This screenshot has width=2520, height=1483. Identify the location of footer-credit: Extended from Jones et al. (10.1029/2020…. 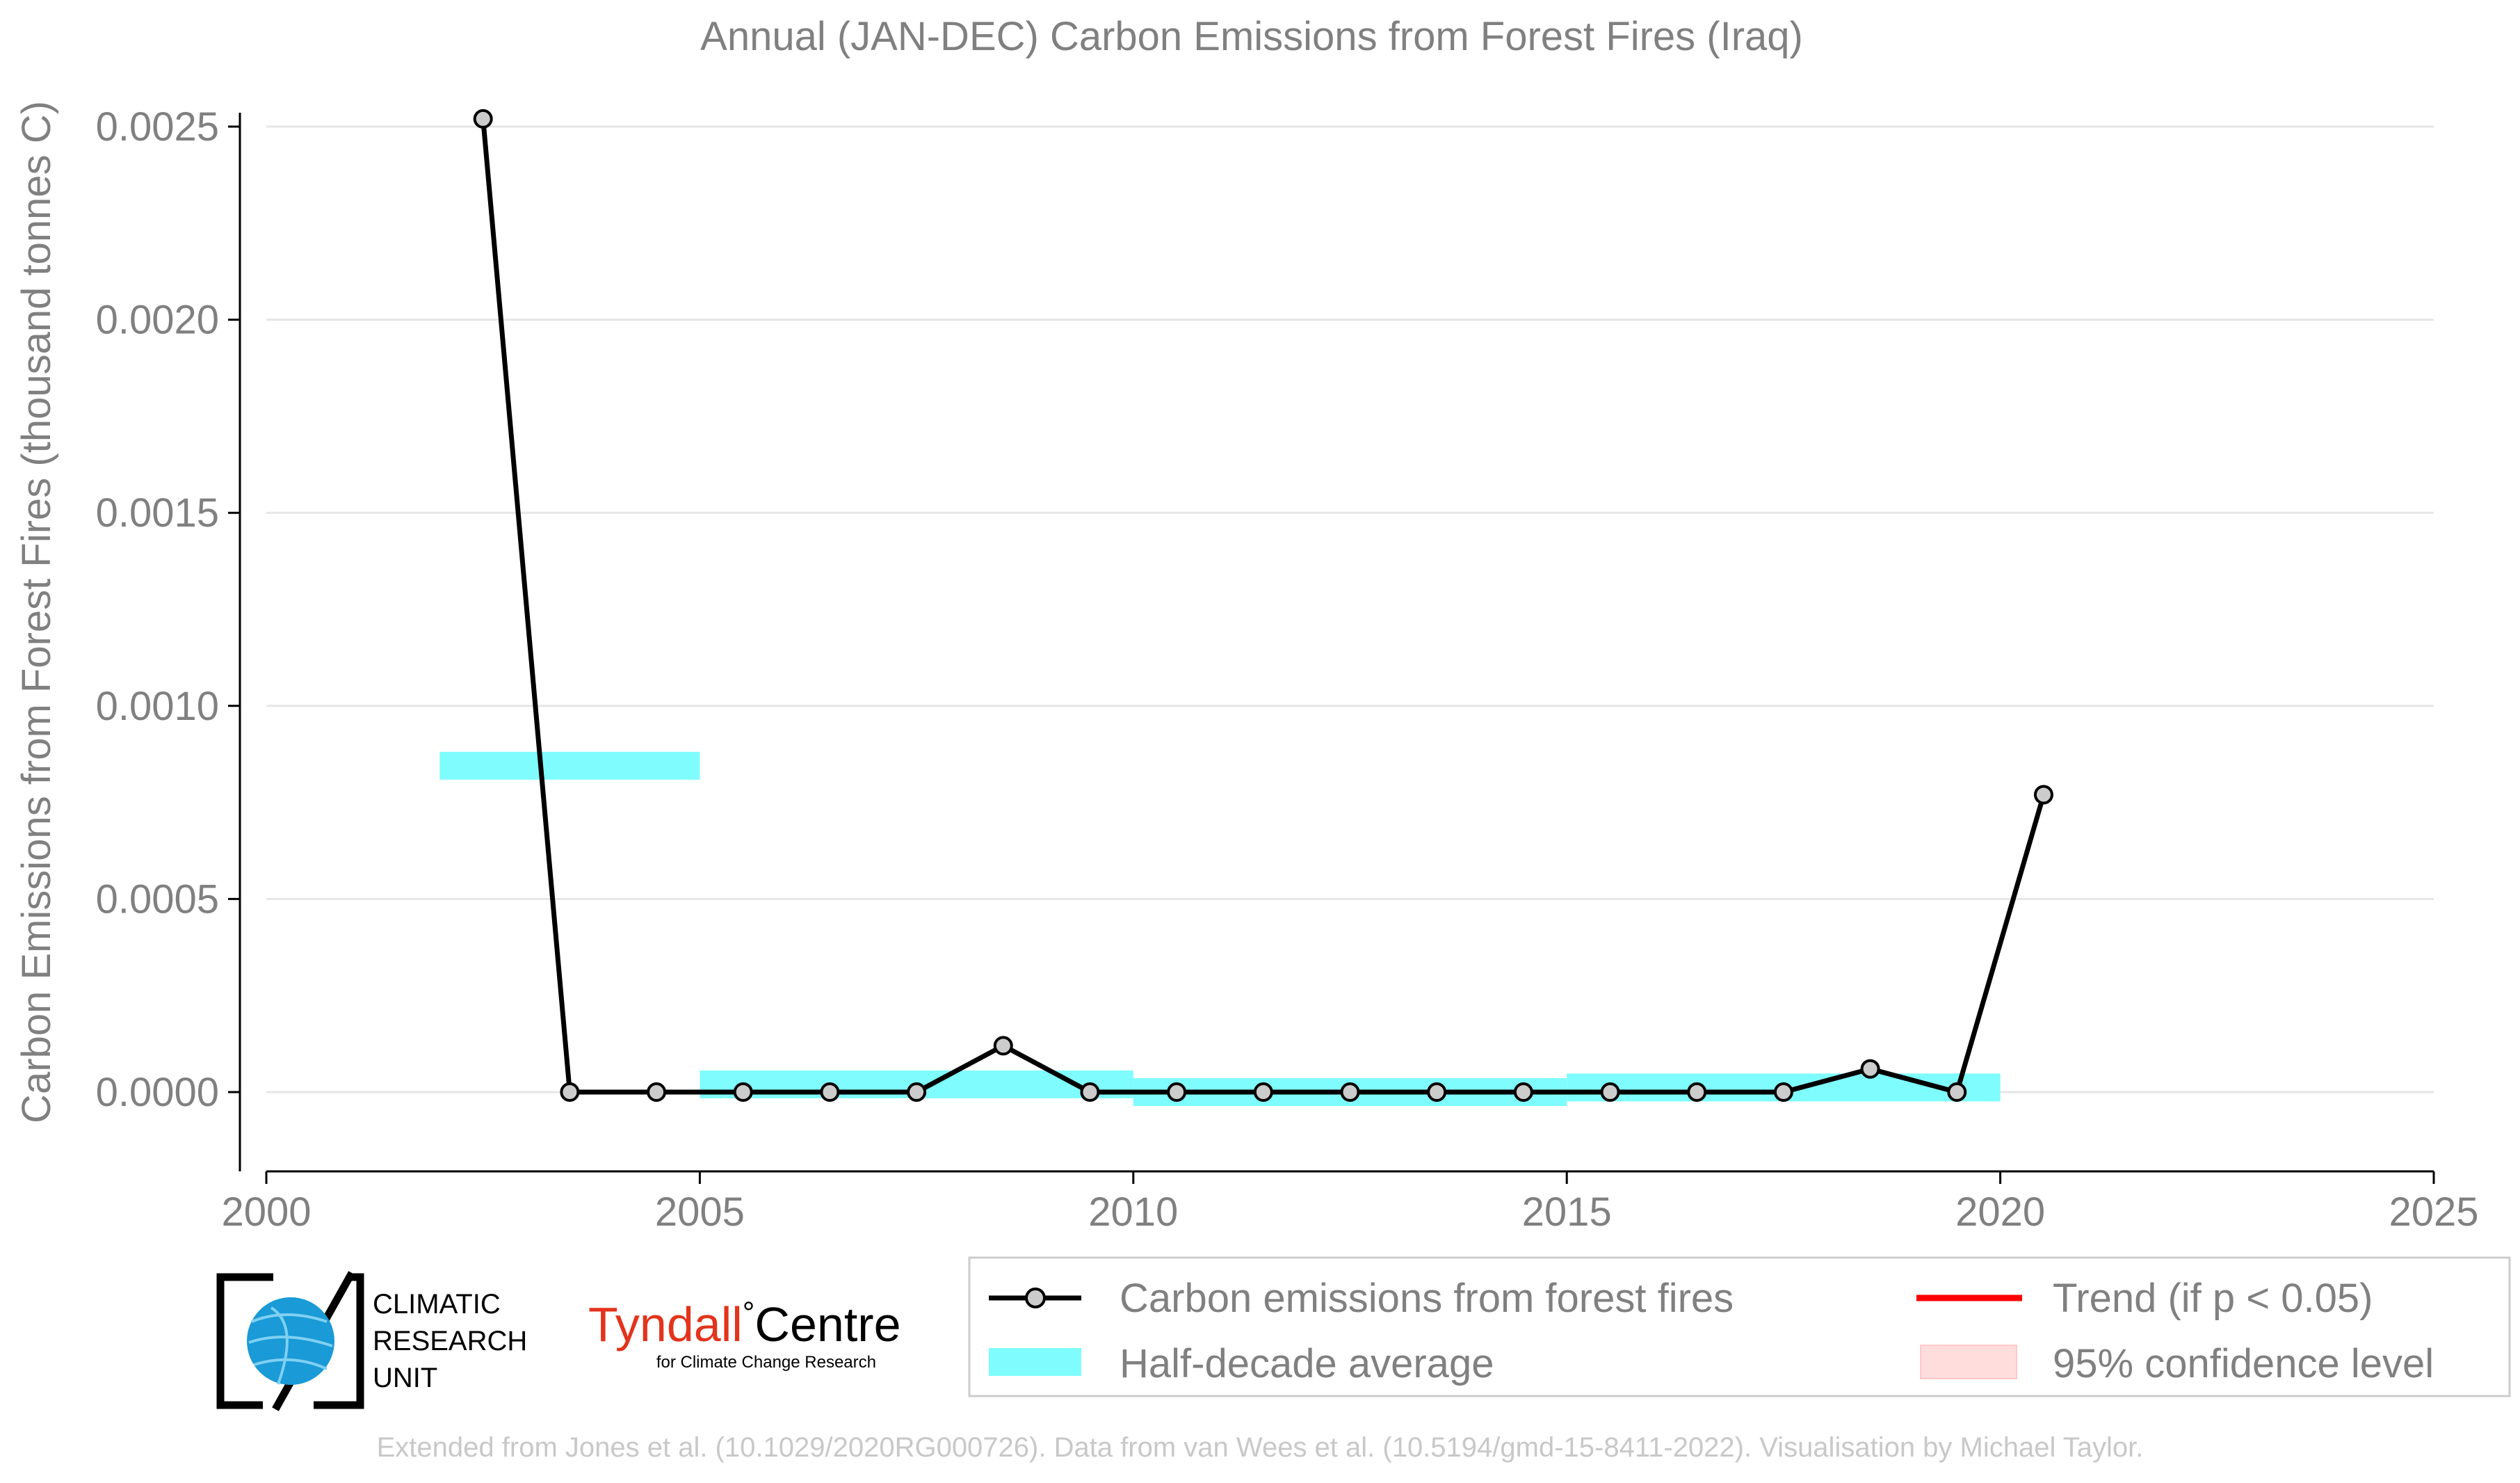
(1260, 1447).